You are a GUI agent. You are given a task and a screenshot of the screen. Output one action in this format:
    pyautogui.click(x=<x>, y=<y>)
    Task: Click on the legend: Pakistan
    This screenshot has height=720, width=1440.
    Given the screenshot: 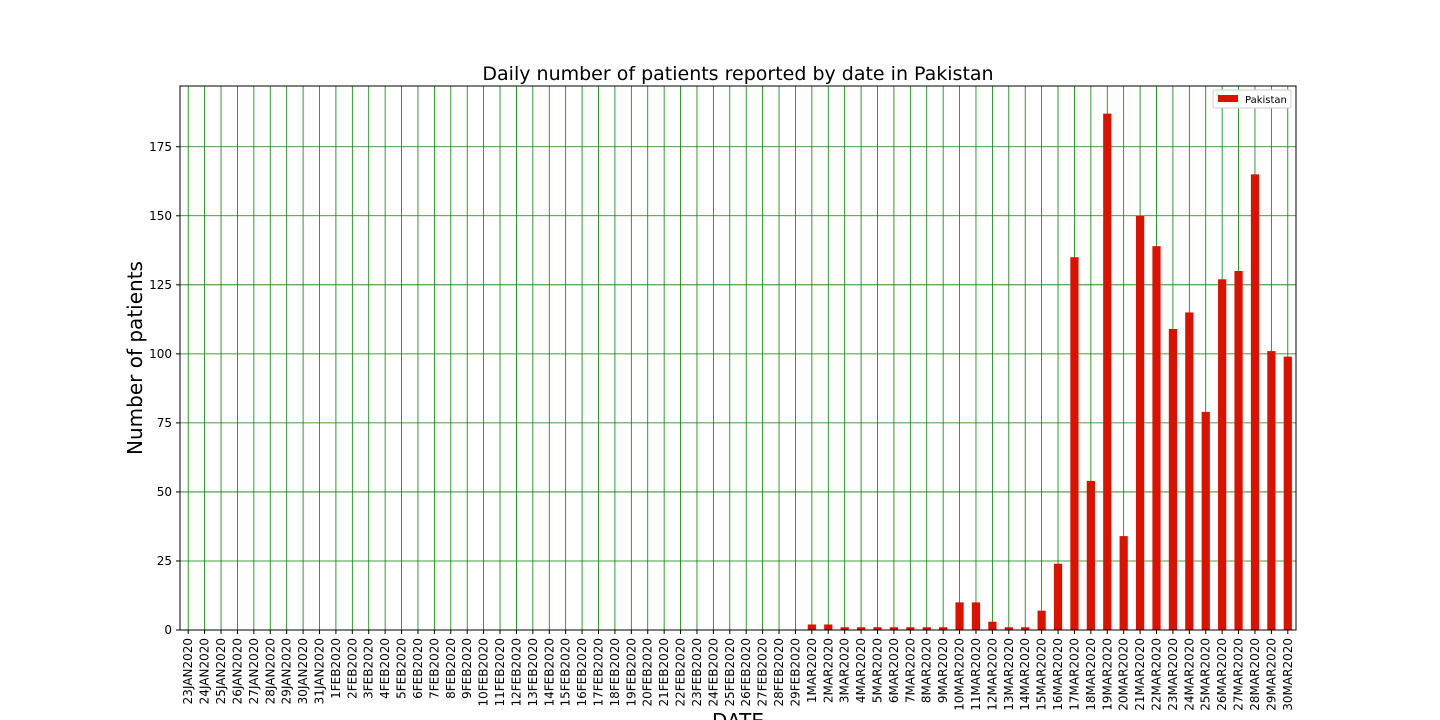 What is the action you would take?
    pyautogui.click(x=1252, y=99)
    